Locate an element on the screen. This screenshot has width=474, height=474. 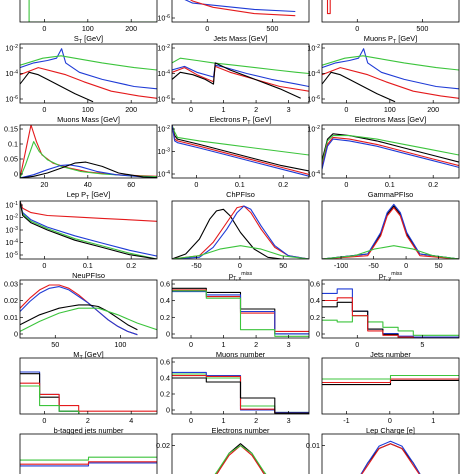
y-tick-label: 0.1 is located at coordinates (13, 144).